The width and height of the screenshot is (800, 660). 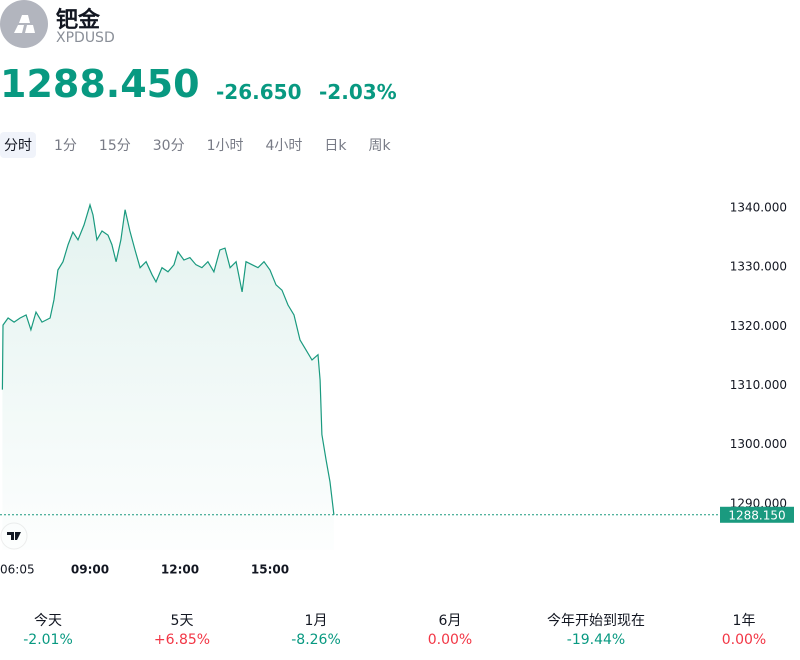 What do you see at coordinates (744, 621) in the screenshot?
I see `performance-label: 1年` at bounding box center [744, 621].